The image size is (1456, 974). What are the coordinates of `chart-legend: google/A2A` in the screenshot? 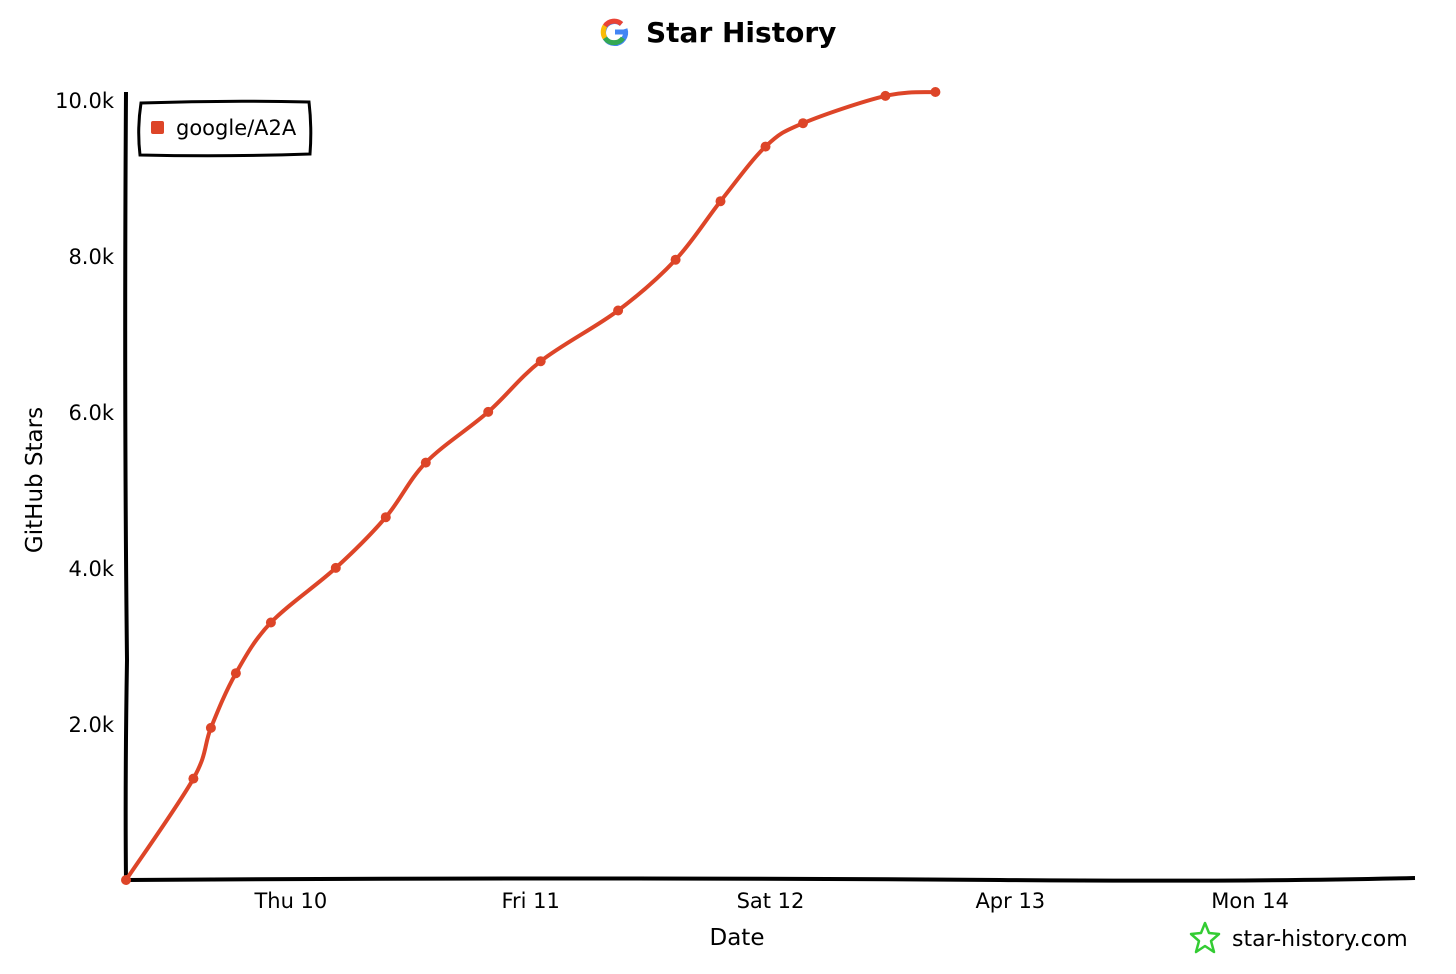 It's located at (225, 128).